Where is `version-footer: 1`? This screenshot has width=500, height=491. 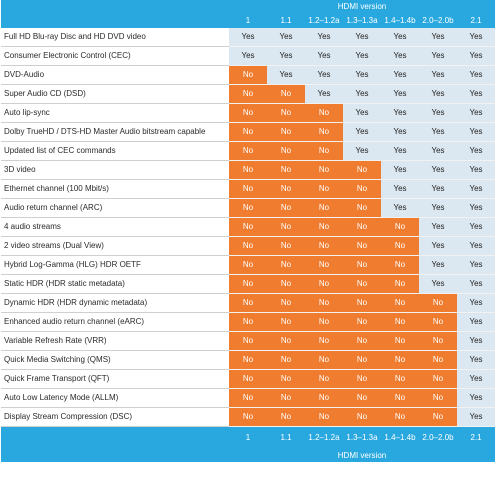
version-footer: 1 is located at coordinates (248, 437).